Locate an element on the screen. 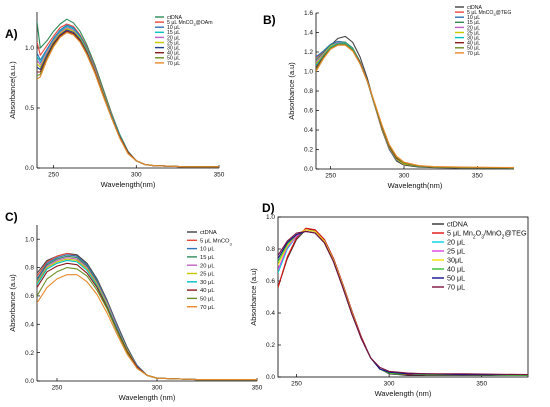  panel-label: B) is located at coordinates (269, 20).